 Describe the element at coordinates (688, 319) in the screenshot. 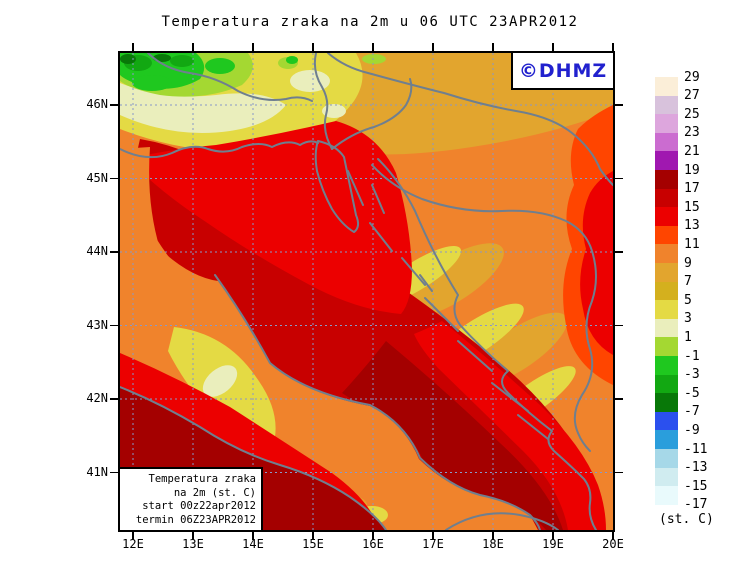

I see `colorbar-tick-label: 3` at that location.